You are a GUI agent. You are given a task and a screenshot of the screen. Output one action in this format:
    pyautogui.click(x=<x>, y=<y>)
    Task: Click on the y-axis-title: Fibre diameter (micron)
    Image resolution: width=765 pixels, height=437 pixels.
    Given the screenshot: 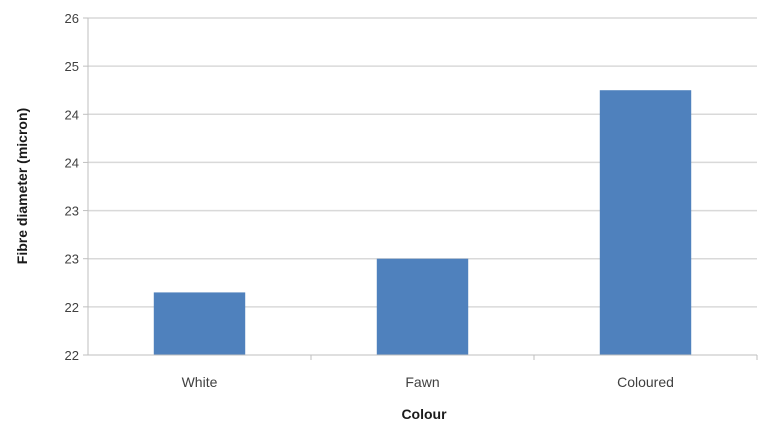 What is the action you would take?
    pyautogui.click(x=22, y=186)
    